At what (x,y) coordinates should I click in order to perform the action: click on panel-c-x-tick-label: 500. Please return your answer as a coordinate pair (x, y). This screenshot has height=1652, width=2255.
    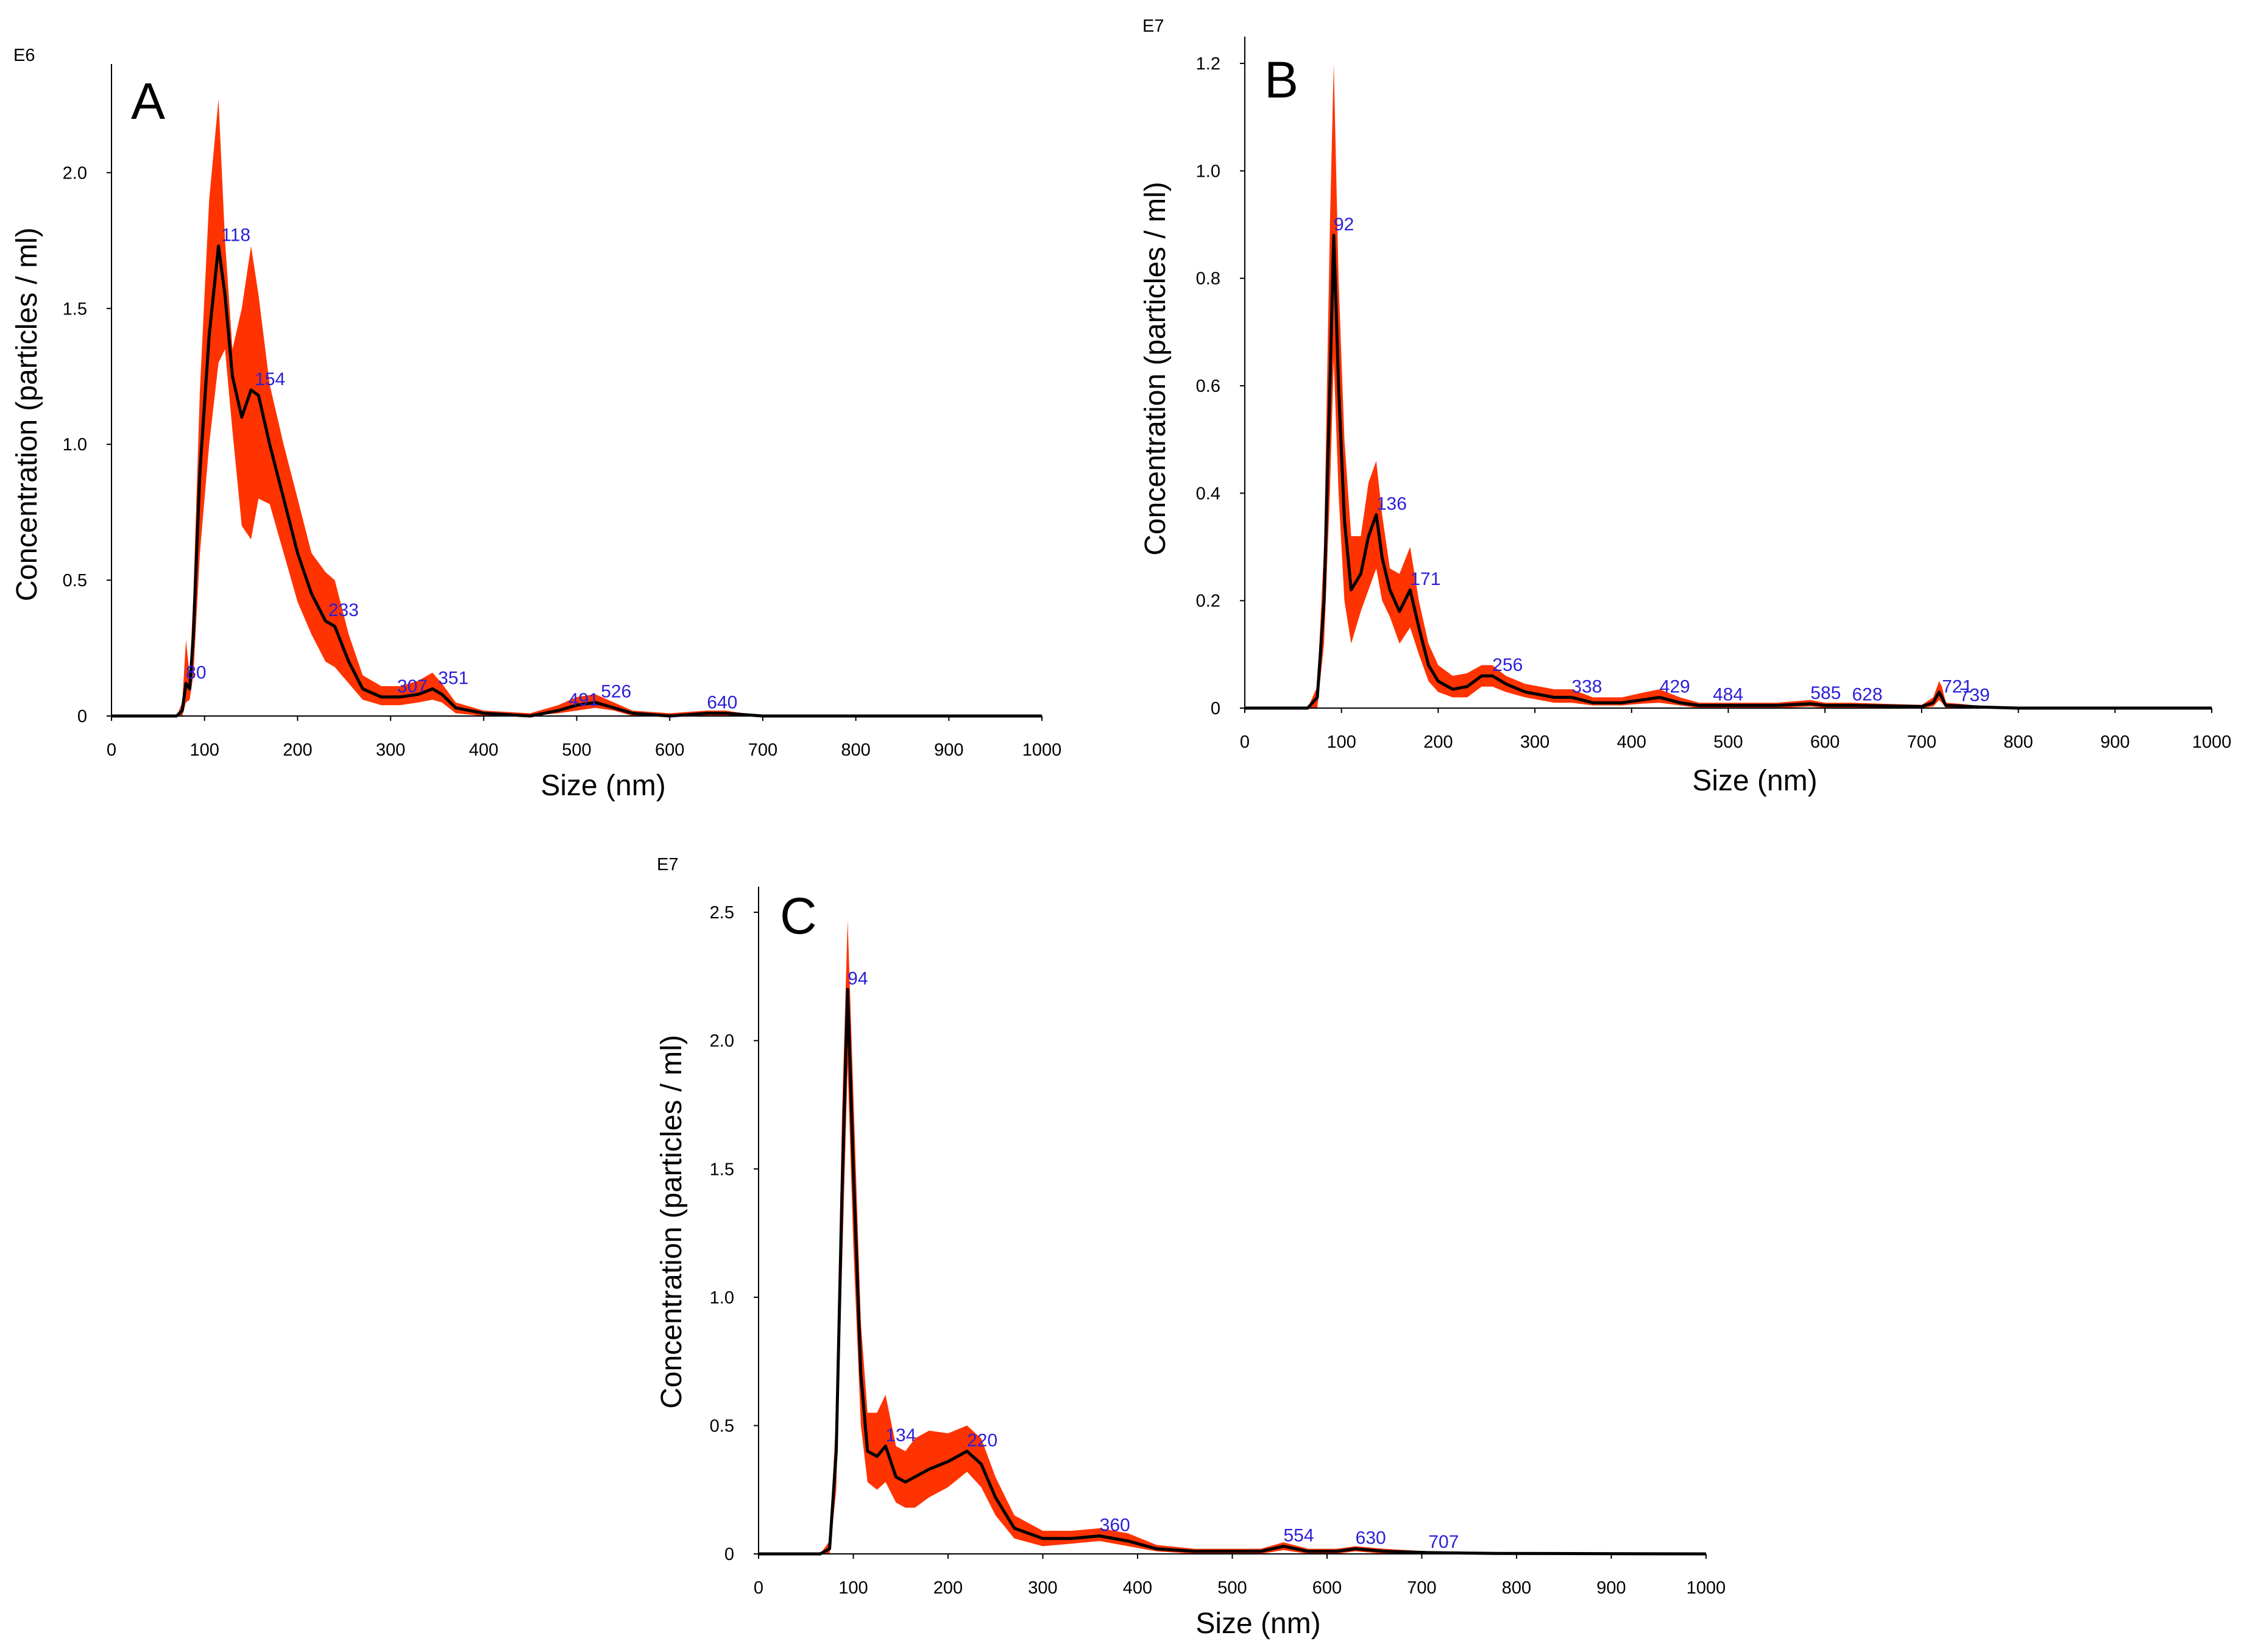
    Looking at the image, I should click on (1232, 1588).